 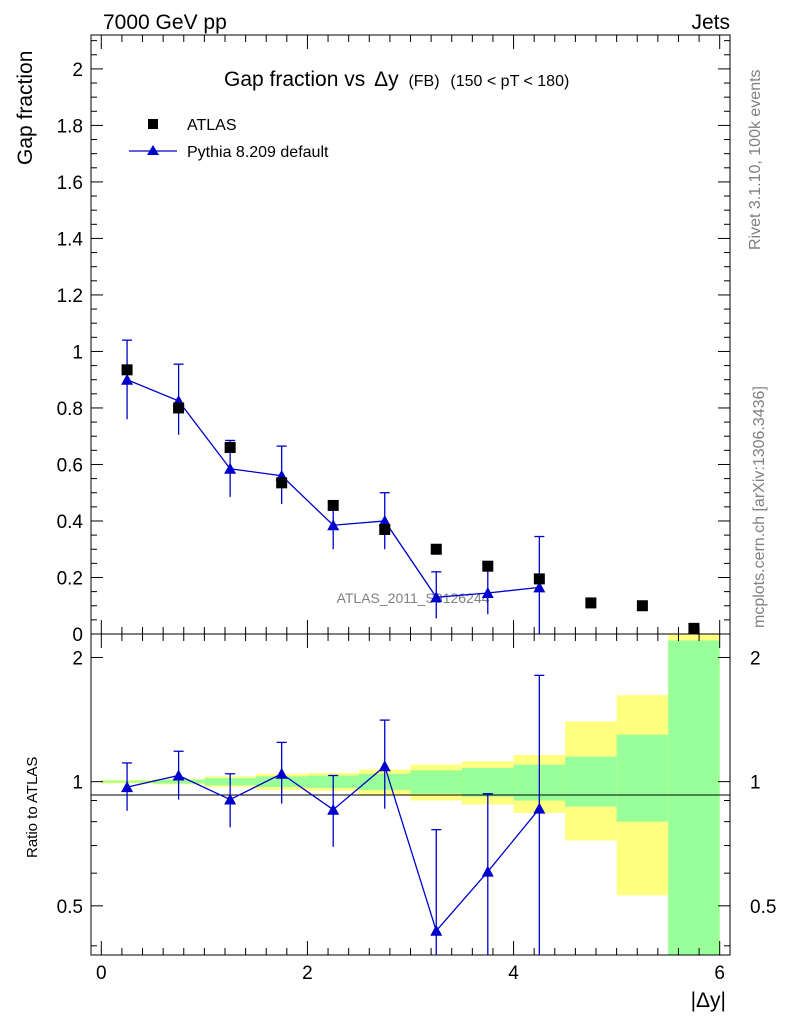 What do you see at coordinates (70, 409) in the screenshot?
I see `main-y-tick-label: 0.8` at bounding box center [70, 409].